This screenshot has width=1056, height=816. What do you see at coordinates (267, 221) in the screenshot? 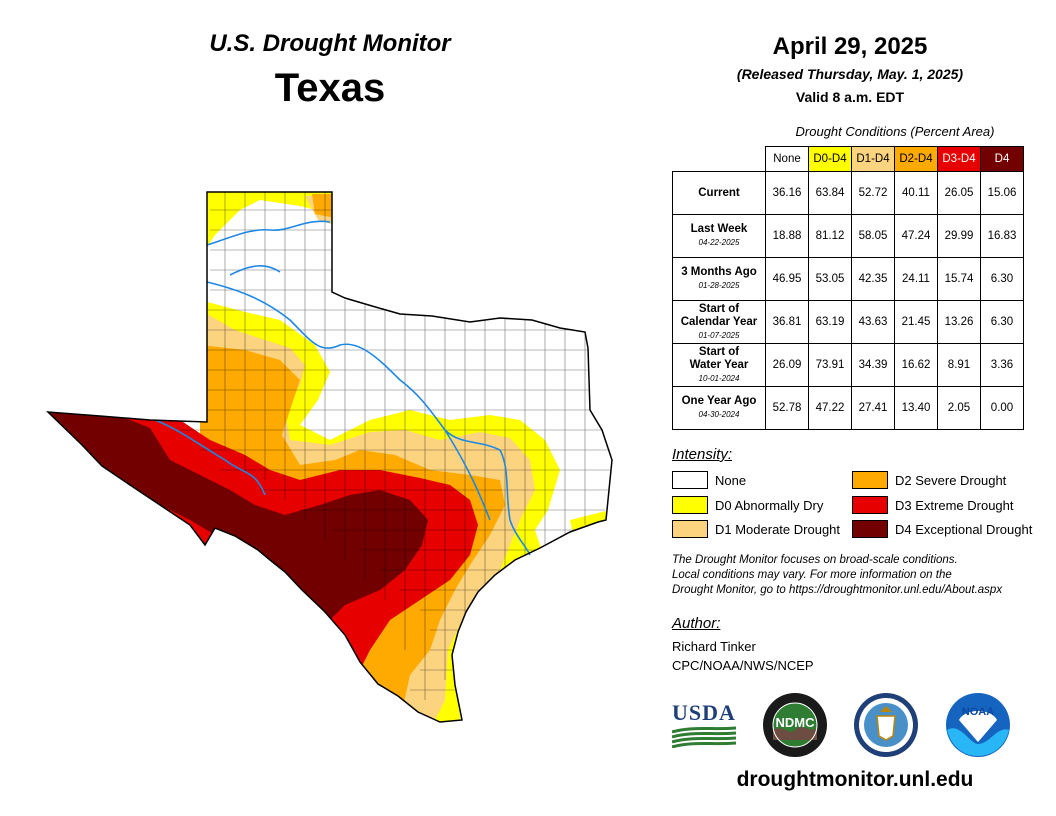
I see `d0-region` at bounding box center [267, 221].